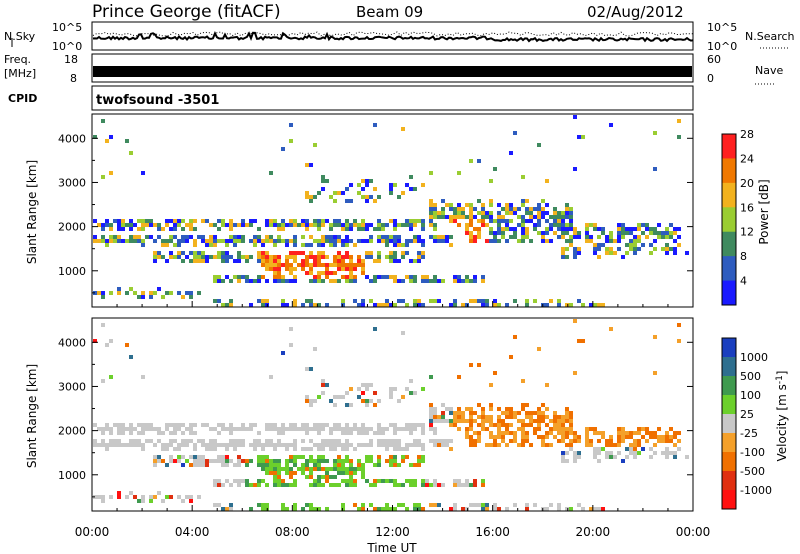 The width and height of the screenshot is (800, 554). What do you see at coordinates (32, 416) in the screenshot?
I see `velocity-y-label: Slant Range [km]` at bounding box center [32, 416].